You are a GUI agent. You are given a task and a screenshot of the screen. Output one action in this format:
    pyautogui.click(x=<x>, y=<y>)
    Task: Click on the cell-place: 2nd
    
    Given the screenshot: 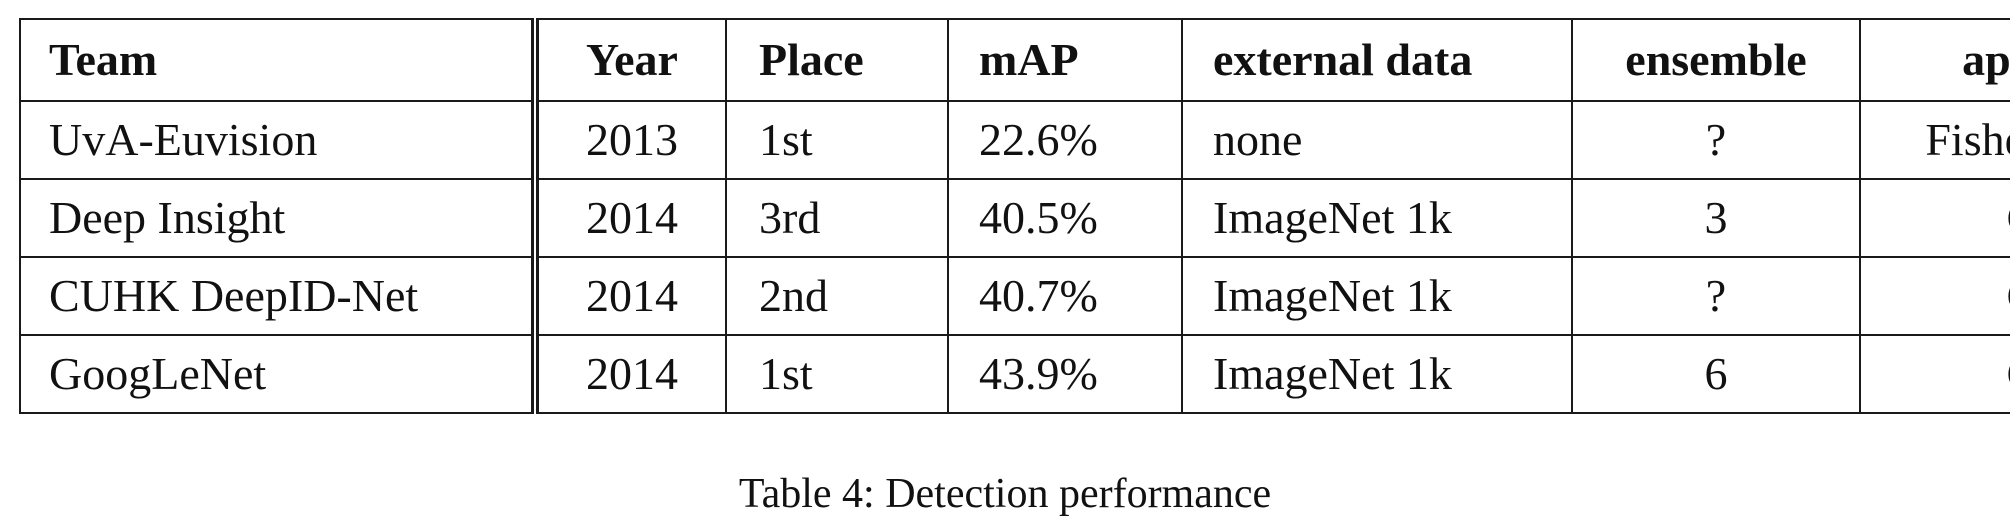 What is the action you would take?
    pyautogui.click(x=837, y=296)
    